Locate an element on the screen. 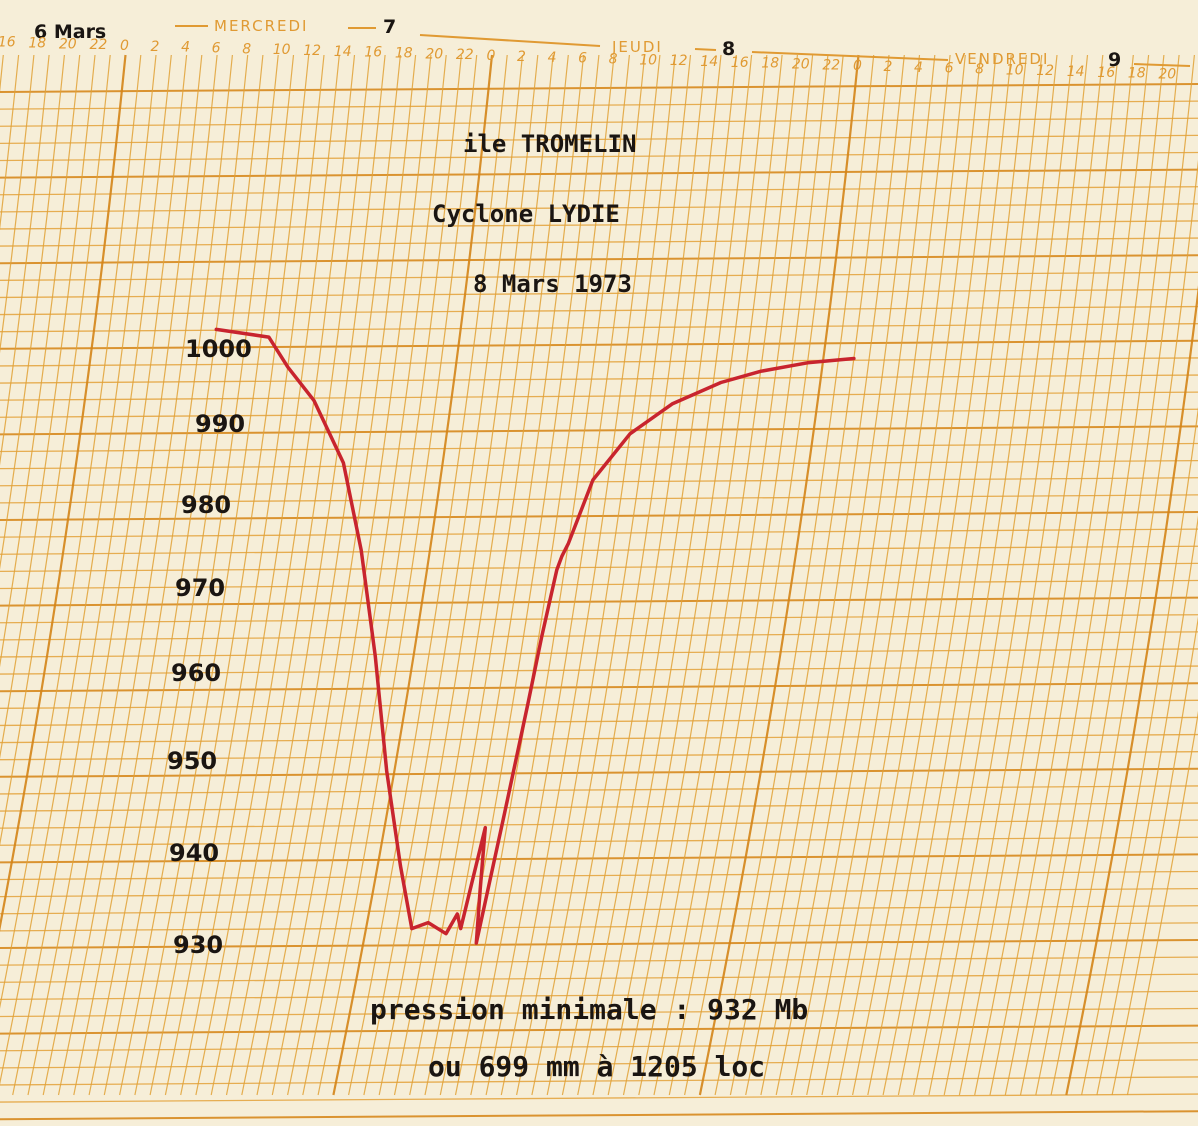  y-tick-1000: 1000 is located at coordinates (218, 349).